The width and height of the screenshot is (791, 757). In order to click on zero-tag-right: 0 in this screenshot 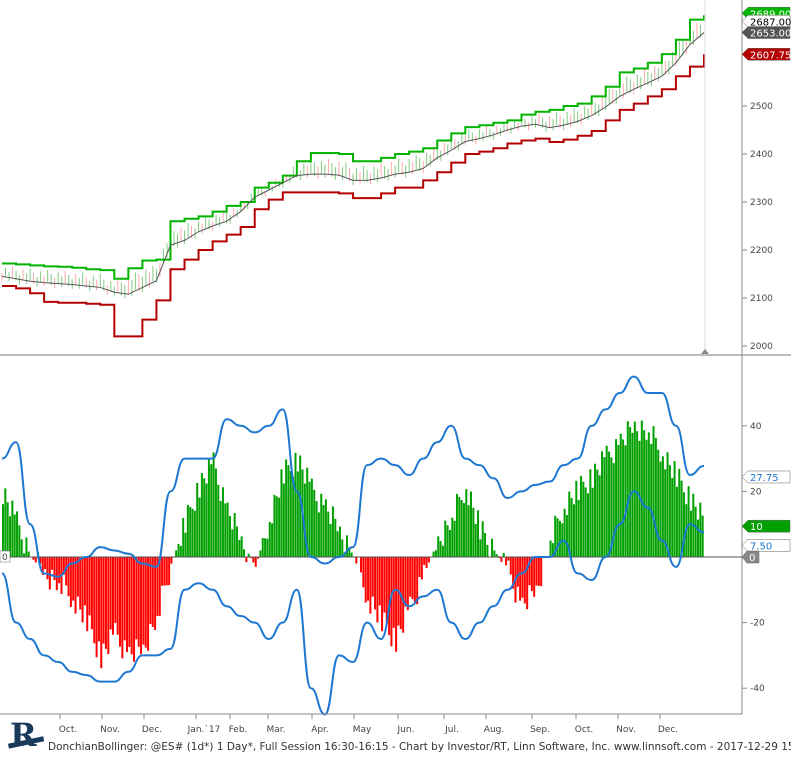, I will do `click(750, 557)`.